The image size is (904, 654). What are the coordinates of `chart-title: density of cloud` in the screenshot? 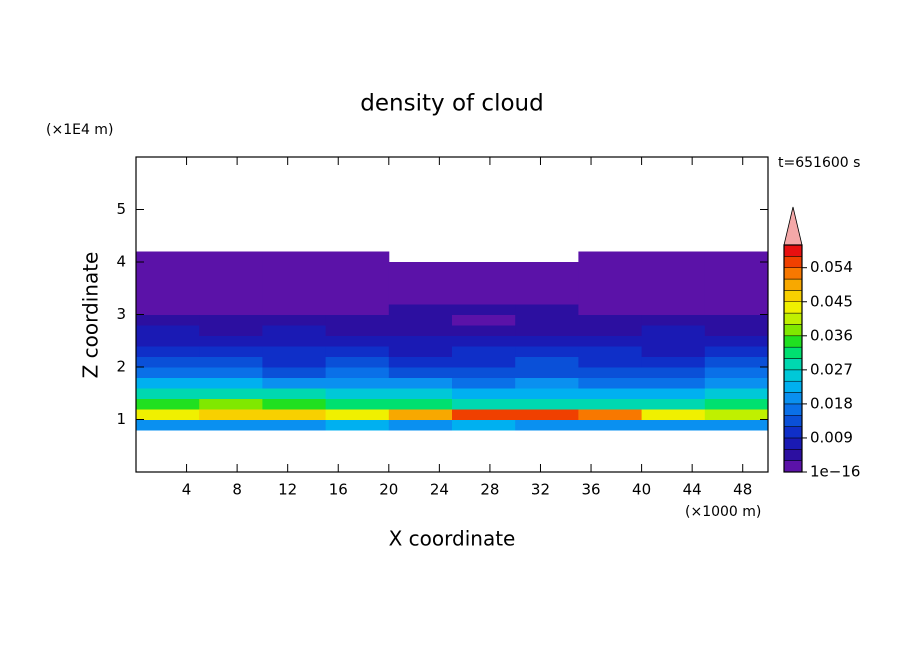 It's located at (451, 104).